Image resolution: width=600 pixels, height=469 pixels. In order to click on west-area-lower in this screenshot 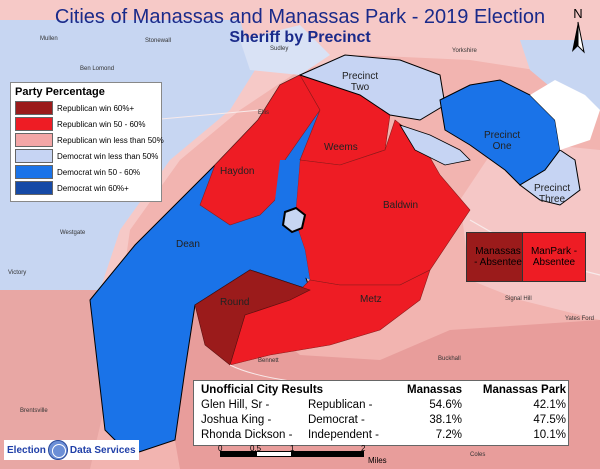, I will do `click(60, 379)`.